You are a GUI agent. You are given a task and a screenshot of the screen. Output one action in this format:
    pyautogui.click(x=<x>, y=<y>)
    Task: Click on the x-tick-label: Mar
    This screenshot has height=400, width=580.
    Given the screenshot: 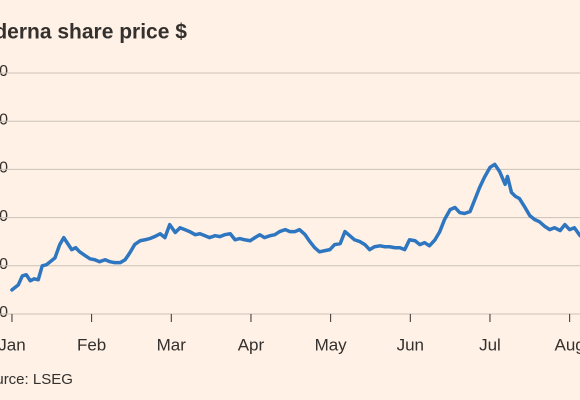 What is the action you would take?
    pyautogui.click(x=172, y=344)
    